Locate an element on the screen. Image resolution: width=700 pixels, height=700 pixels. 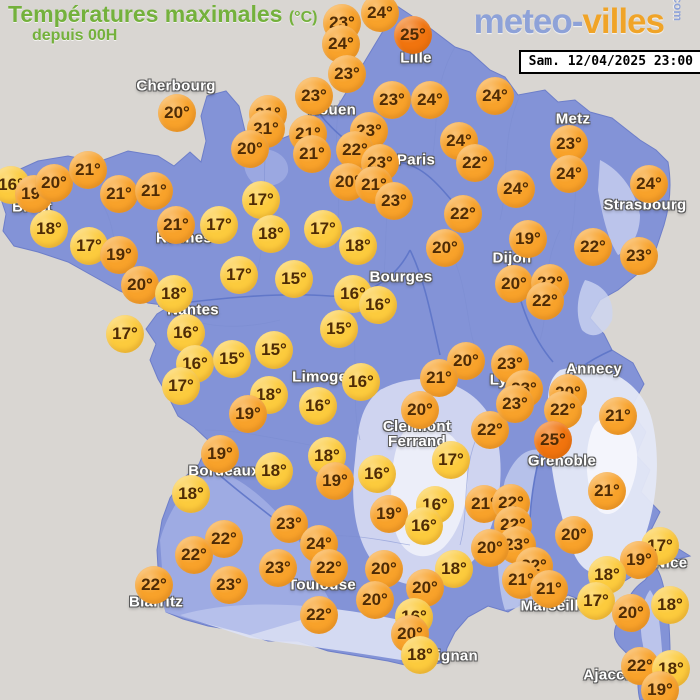
page-title: Températures maximales (°C) is located at coordinates (162, 14).